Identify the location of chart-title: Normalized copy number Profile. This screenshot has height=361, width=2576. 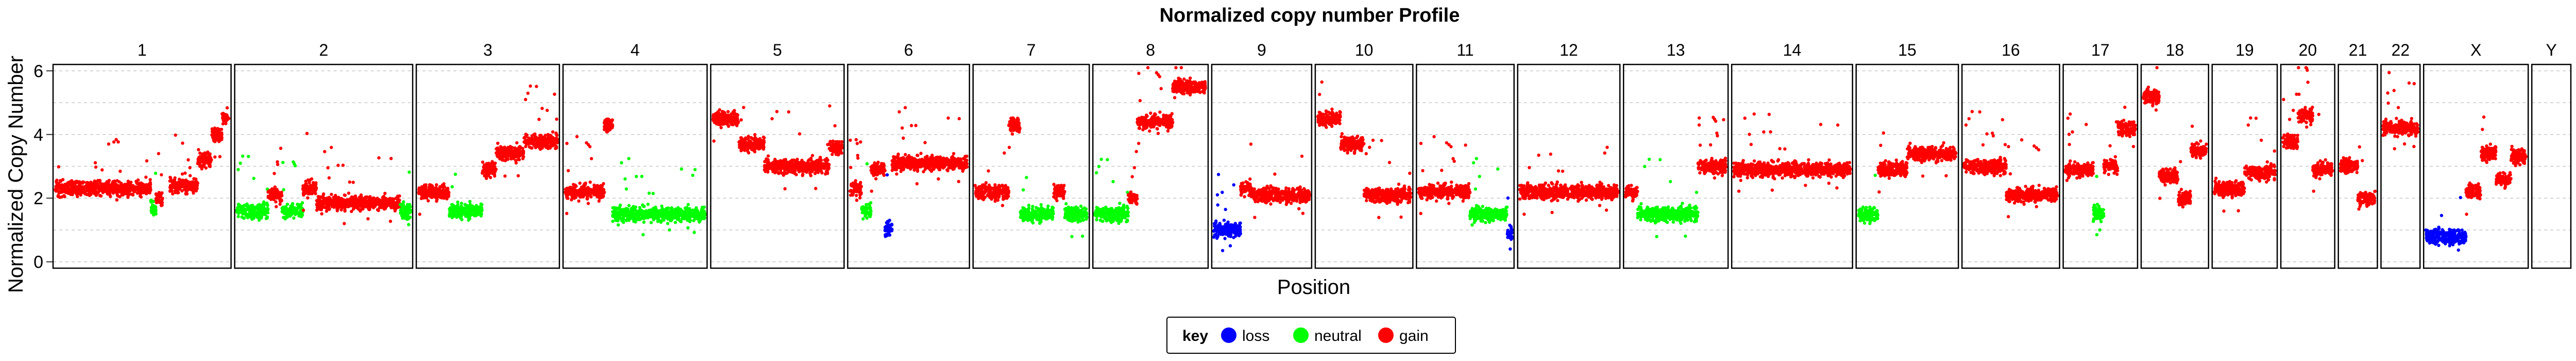
(1310, 15).